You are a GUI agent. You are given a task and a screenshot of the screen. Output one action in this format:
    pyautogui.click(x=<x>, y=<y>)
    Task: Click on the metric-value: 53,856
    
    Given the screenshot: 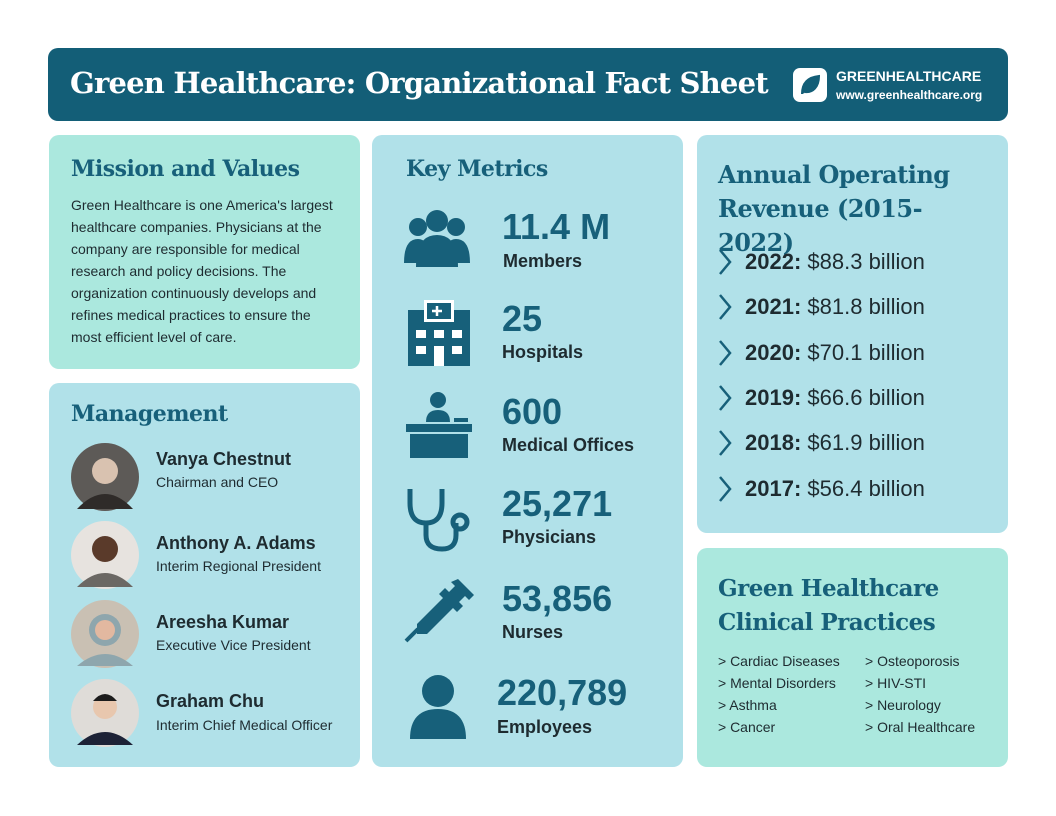 What is the action you would take?
    pyautogui.click(x=557, y=598)
    